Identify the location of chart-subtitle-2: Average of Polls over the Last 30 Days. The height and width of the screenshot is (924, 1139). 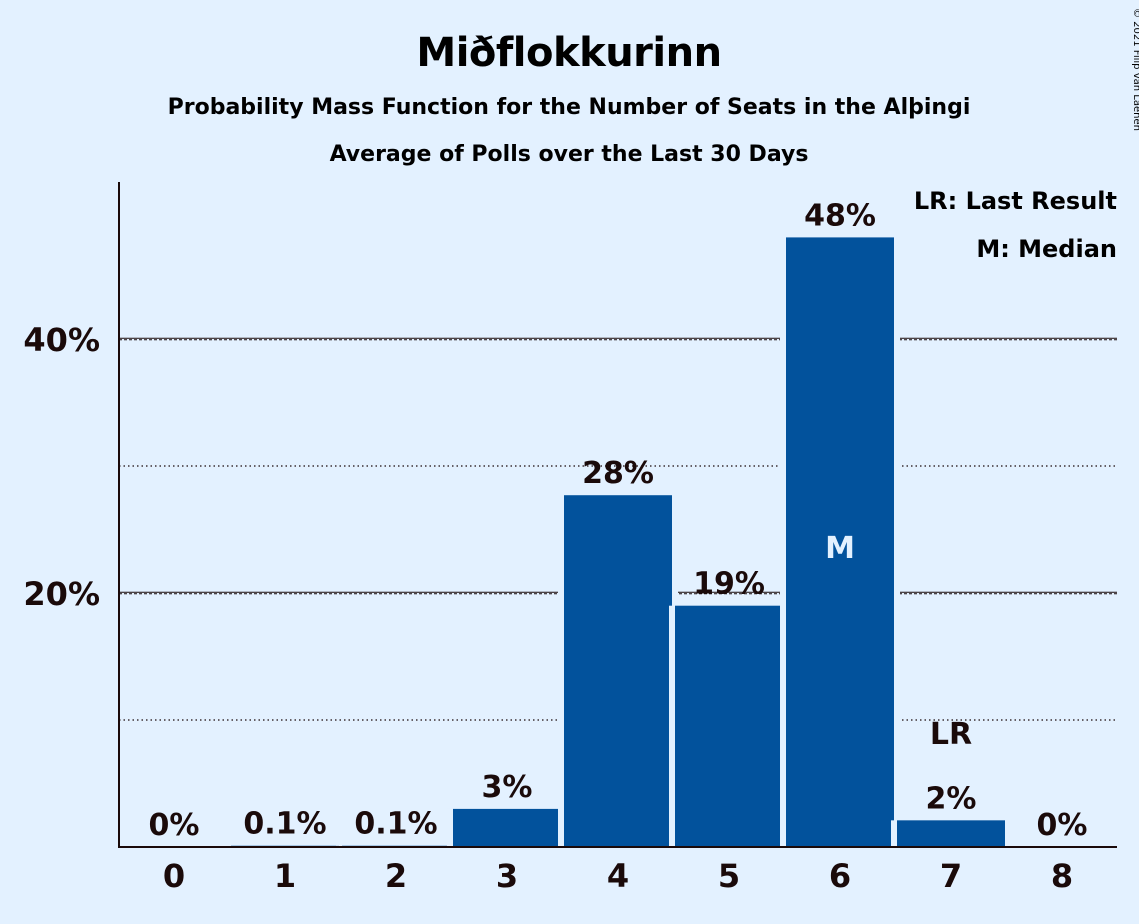
(569, 154).